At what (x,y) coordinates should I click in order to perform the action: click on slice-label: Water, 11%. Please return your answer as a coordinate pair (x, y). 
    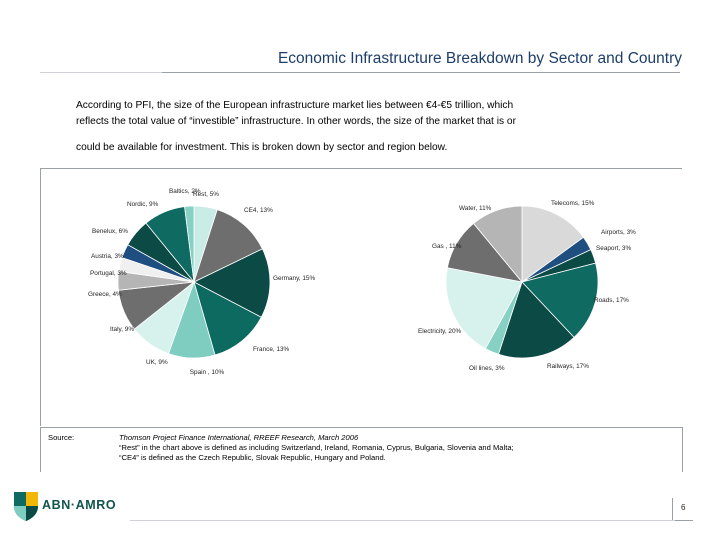
    Looking at the image, I should click on (475, 208).